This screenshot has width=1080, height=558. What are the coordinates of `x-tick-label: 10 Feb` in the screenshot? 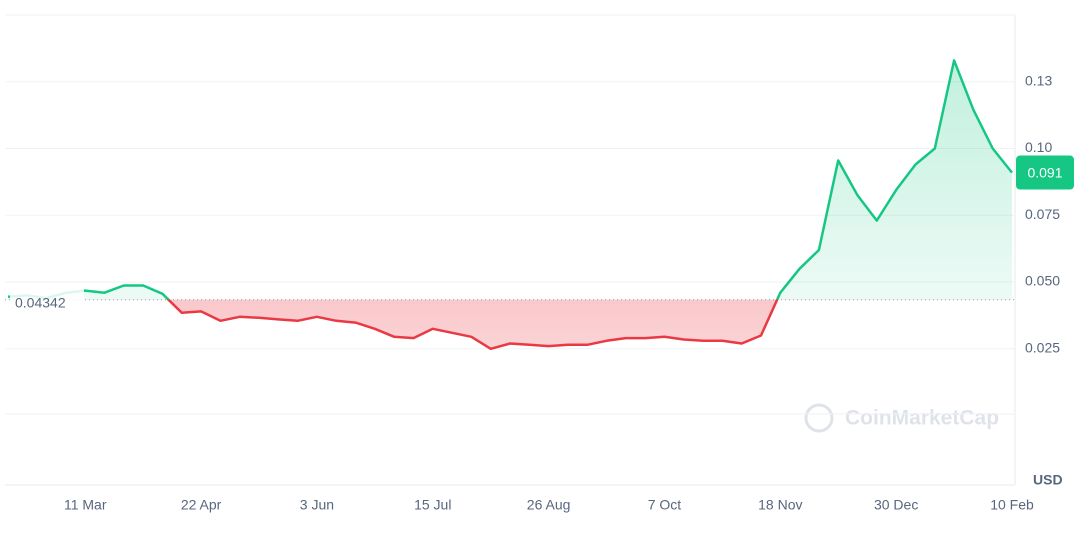 It's located at (1012, 505).